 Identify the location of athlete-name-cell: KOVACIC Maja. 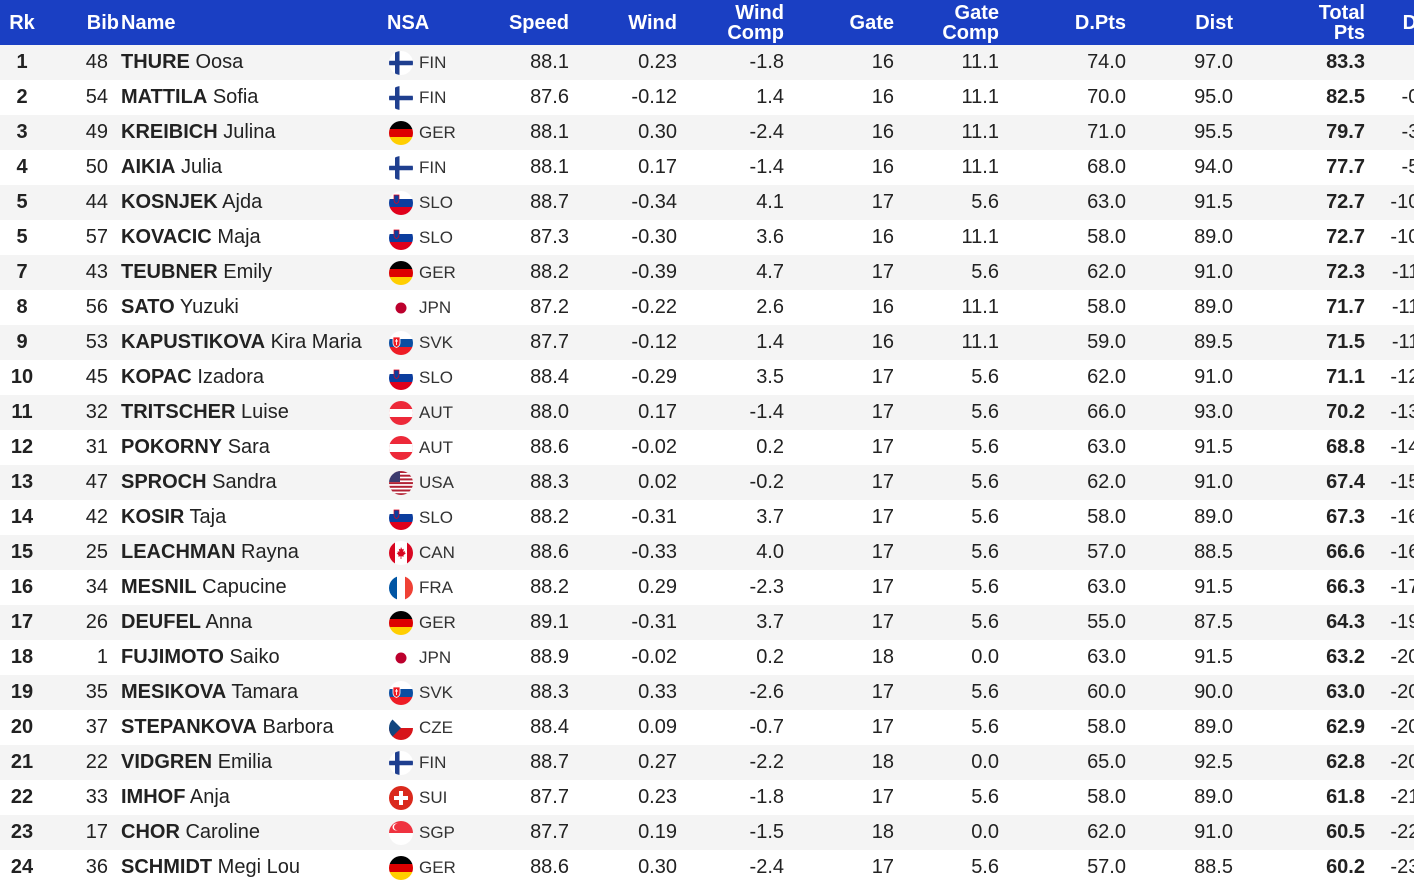
(254, 237).